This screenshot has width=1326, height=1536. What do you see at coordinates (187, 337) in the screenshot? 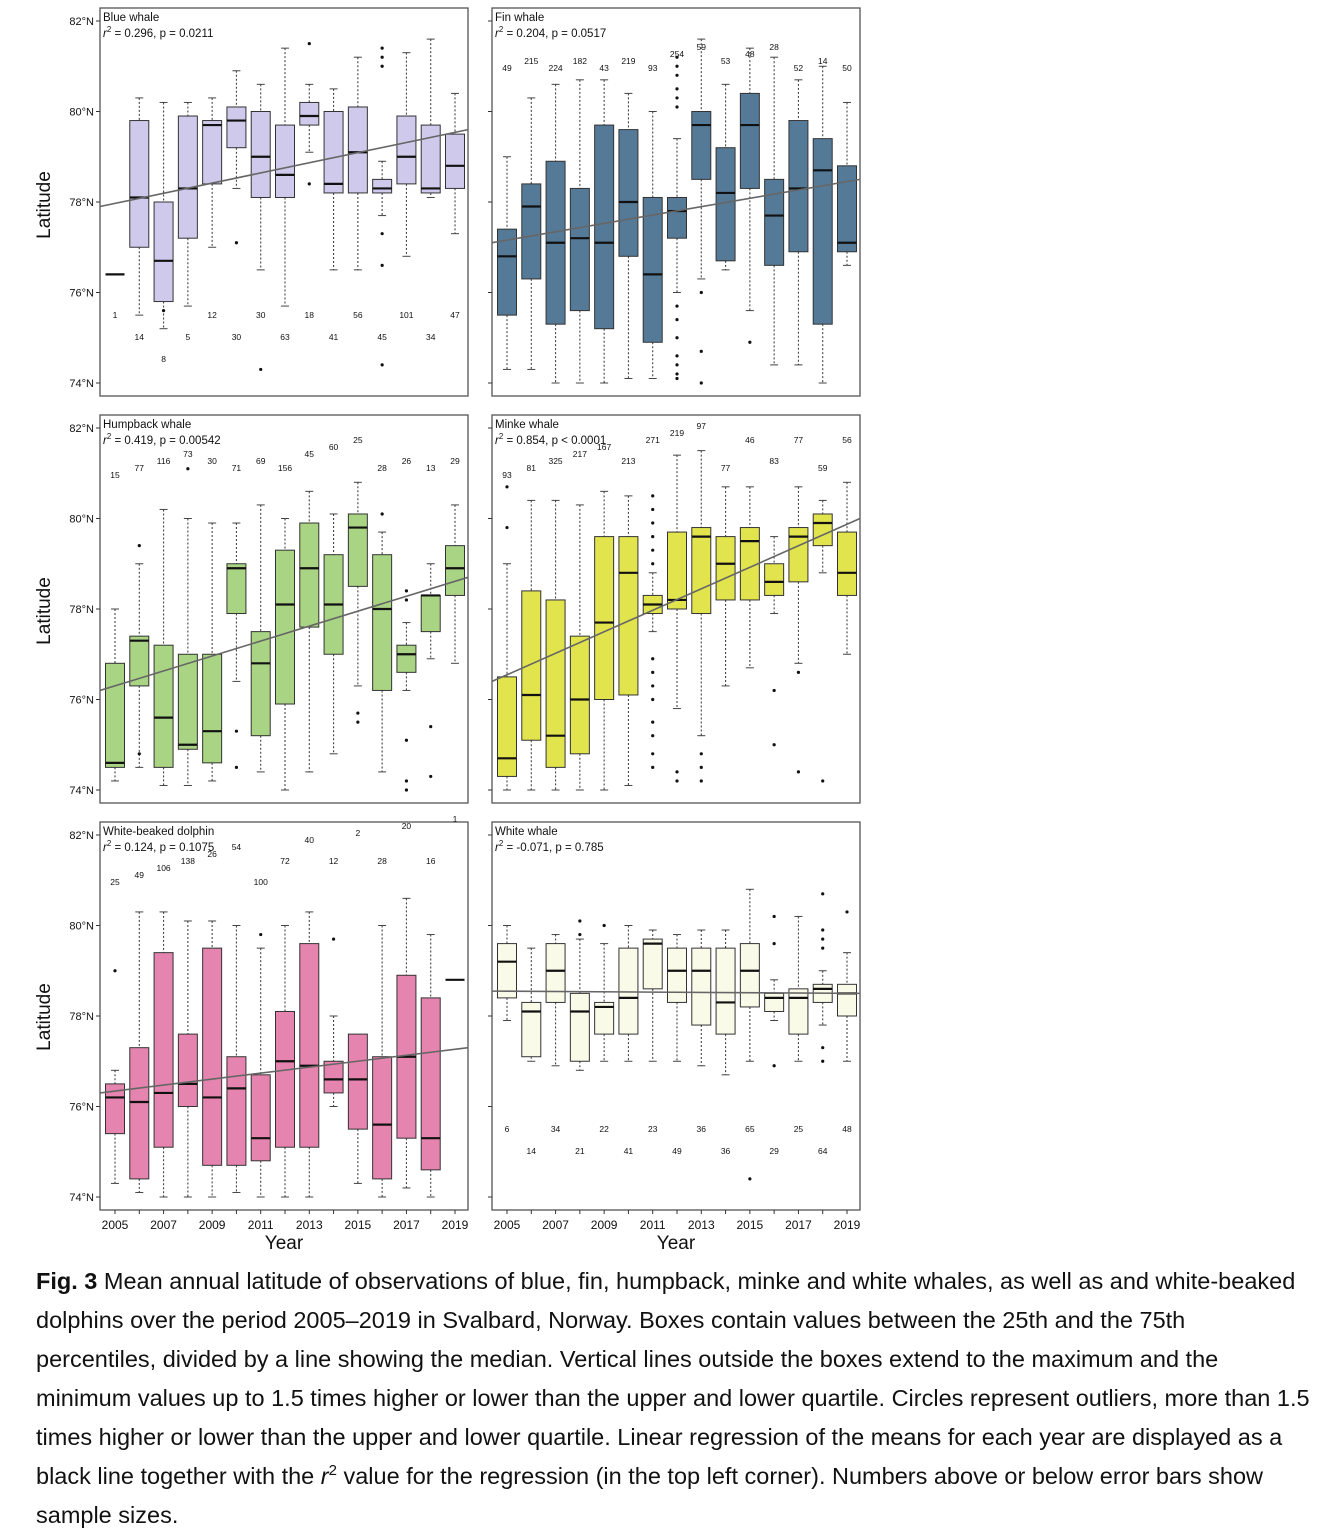
I see `sample-size-label: 5` at bounding box center [187, 337].